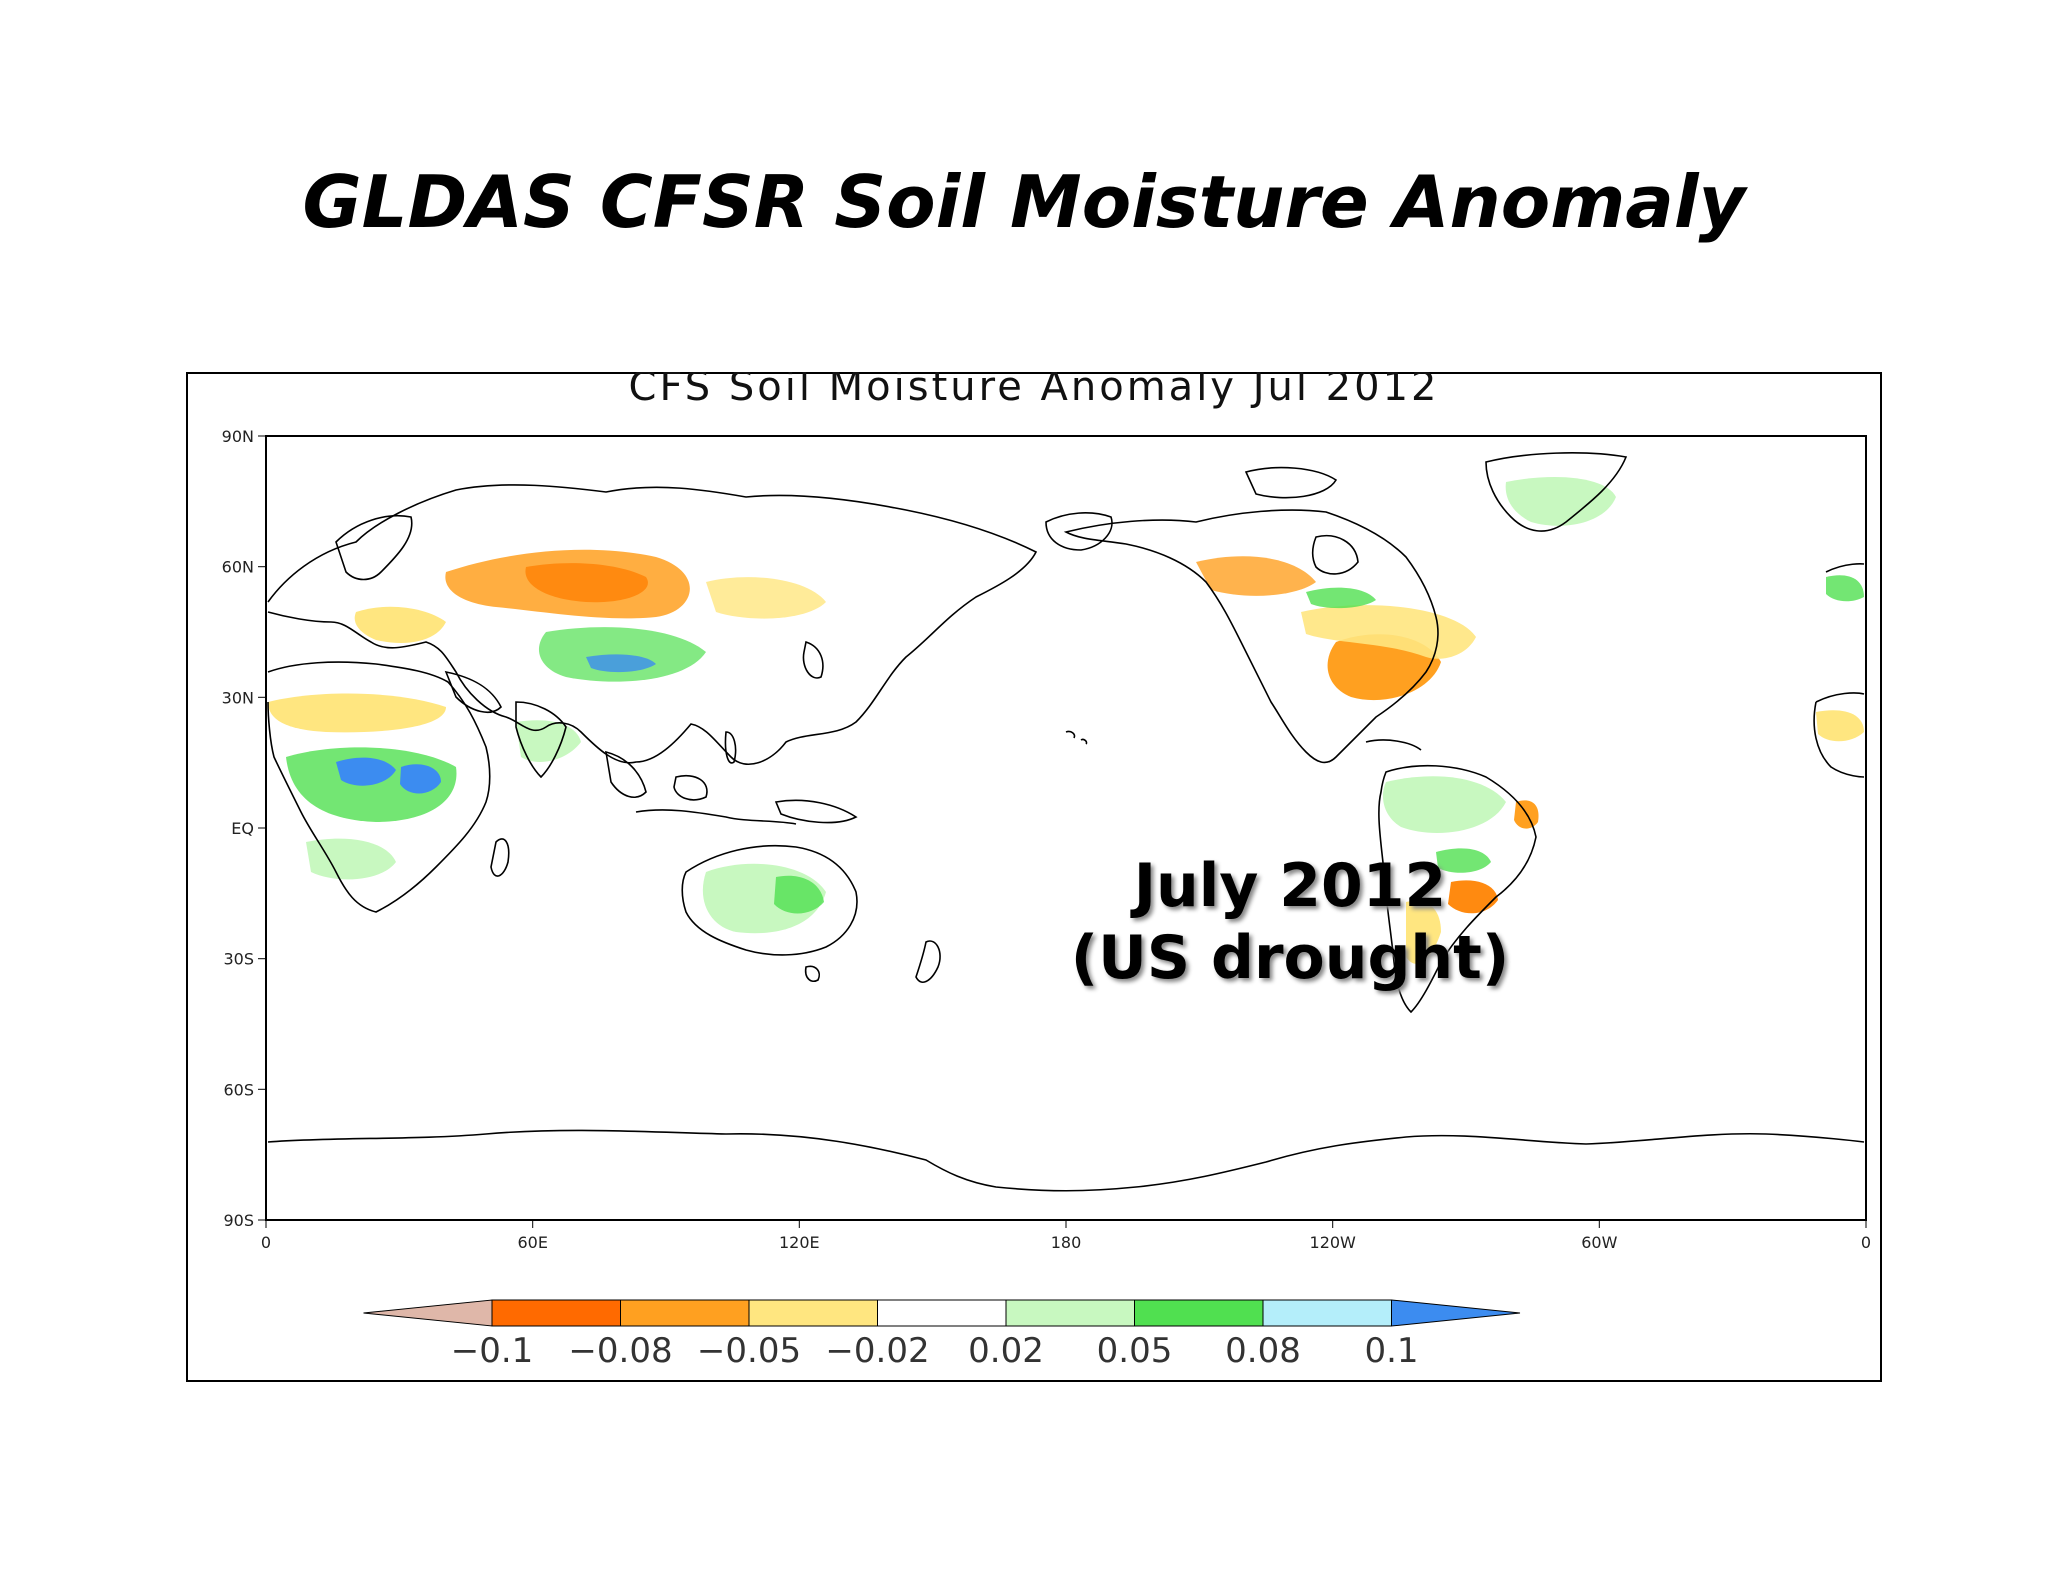 The height and width of the screenshot is (1582, 2048). Describe the element at coordinates (238, 1220) in the screenshot. I see `lat-label-90s: 90S` at that location.